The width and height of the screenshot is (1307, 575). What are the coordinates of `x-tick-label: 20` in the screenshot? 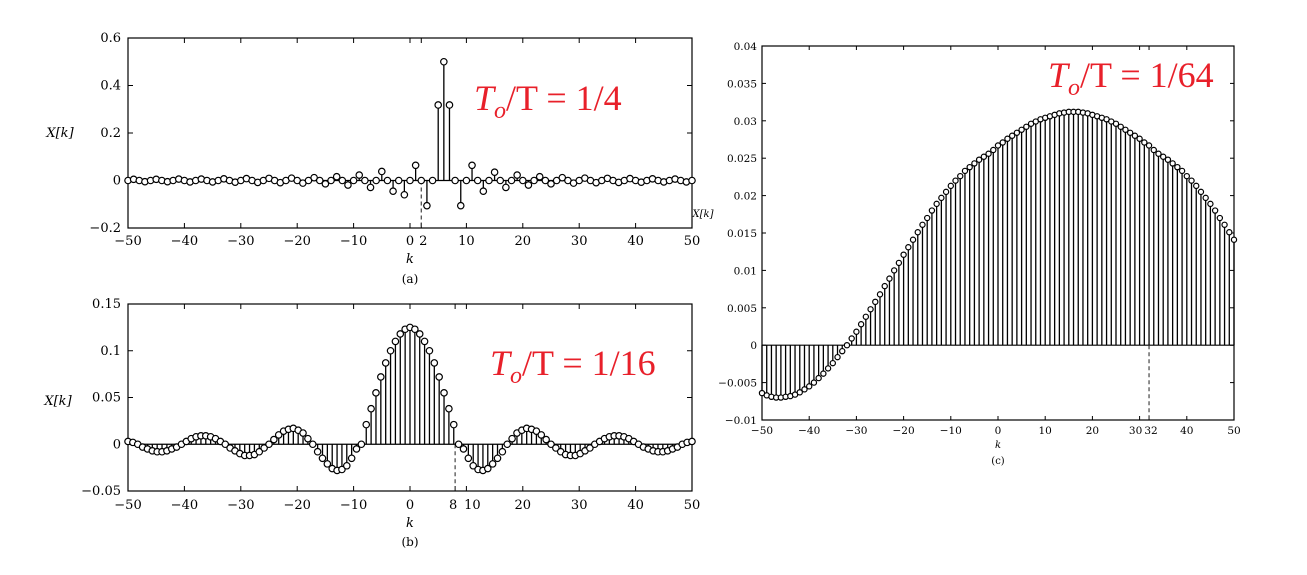 It's located at (523, 505).